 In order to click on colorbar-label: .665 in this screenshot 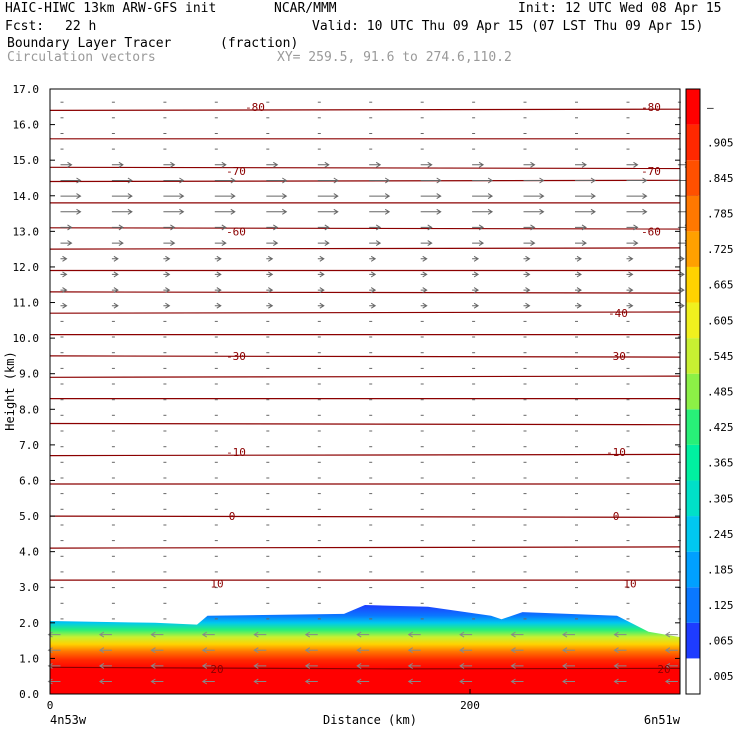, I will do `click(720, 285)`.